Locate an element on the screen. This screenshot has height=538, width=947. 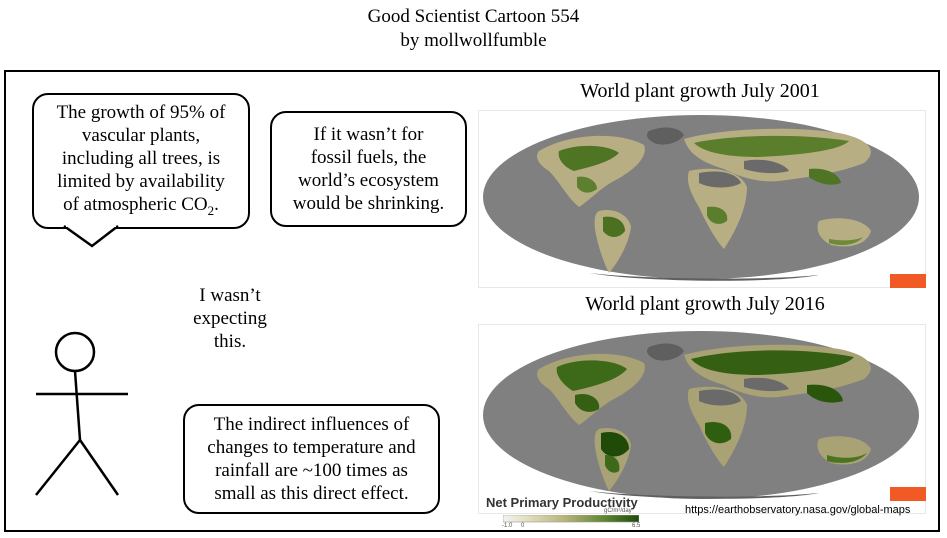
caption-line1: I wasn’t is located at coordinates (230, 295).